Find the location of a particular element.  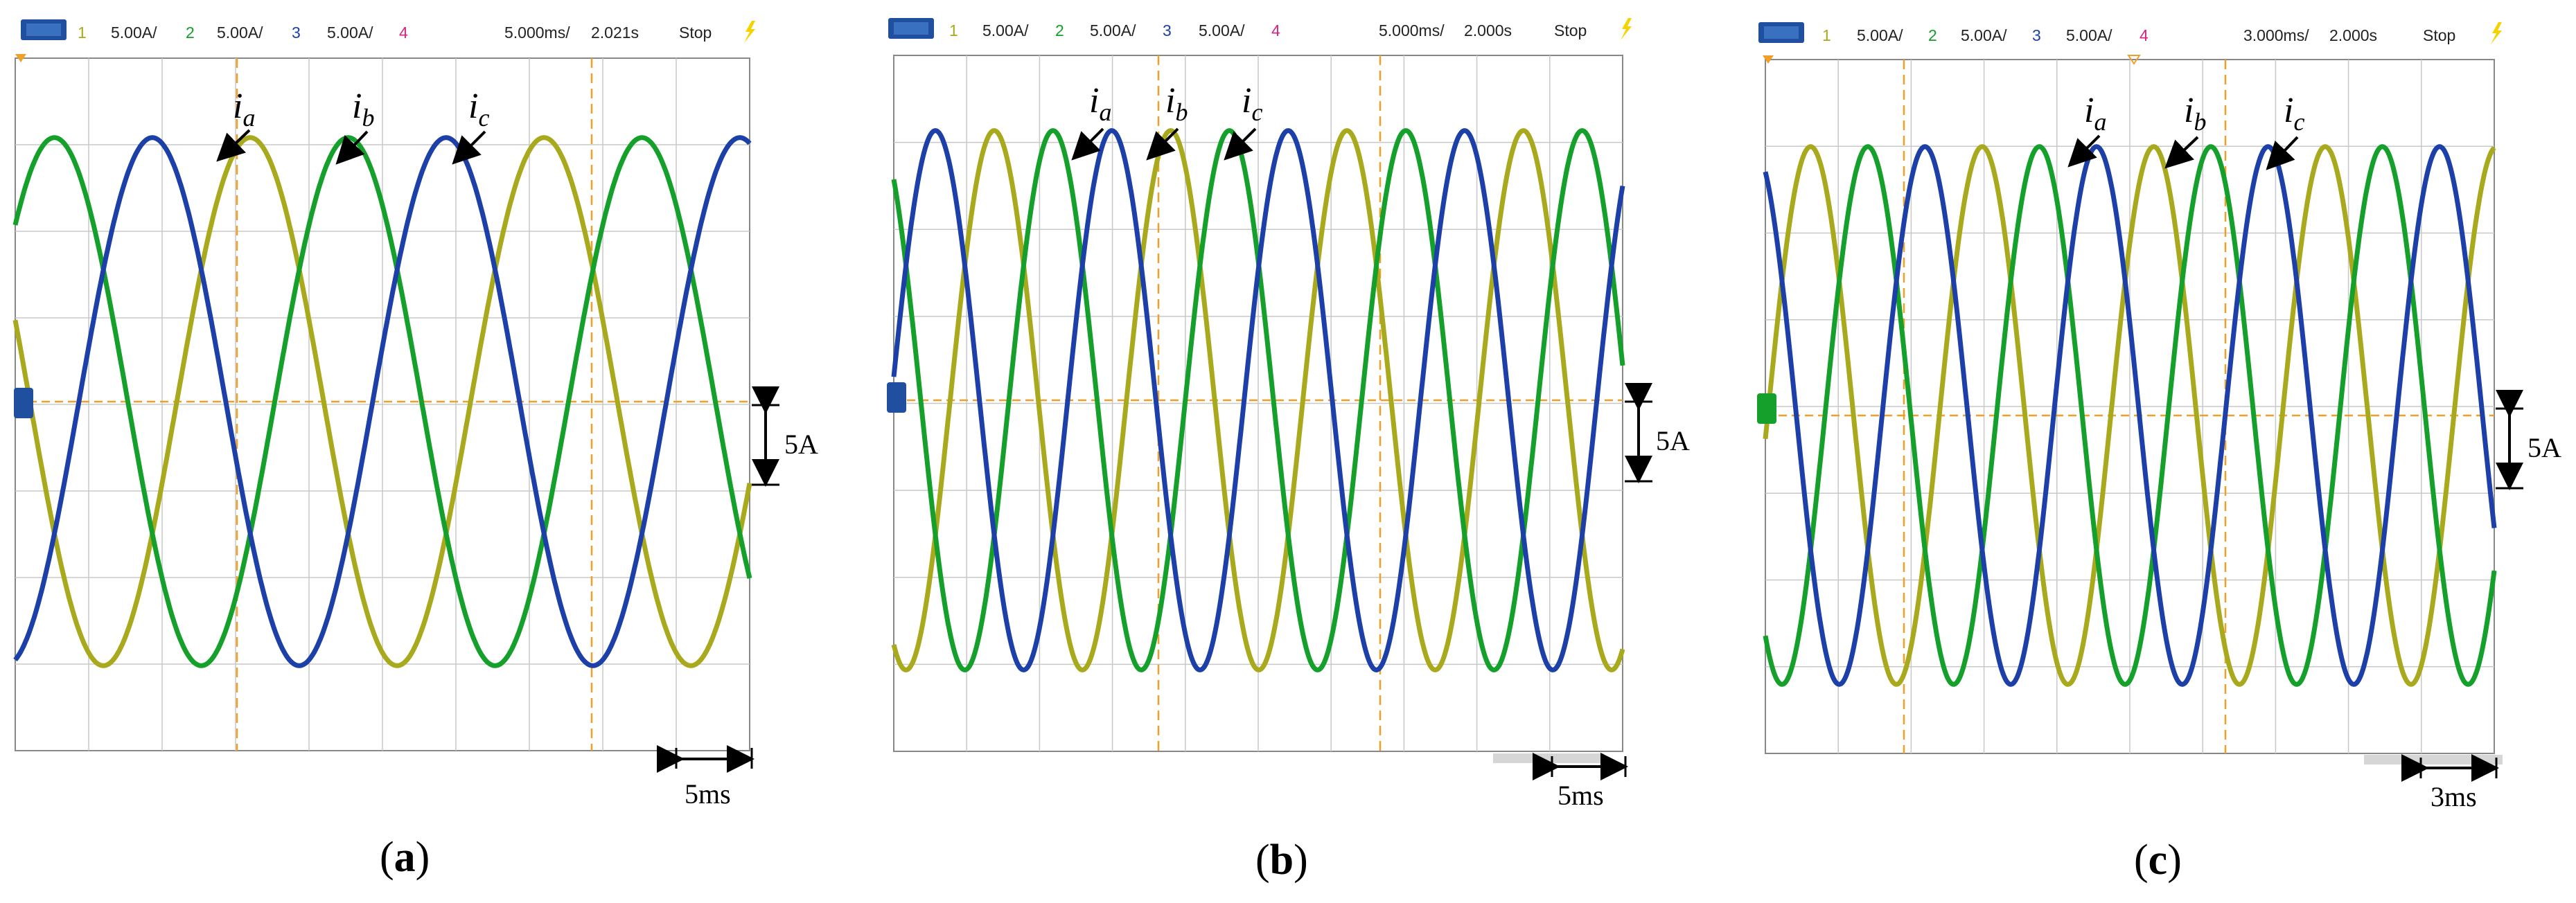

caption-c: (c) is located at coordinates (2158, 861).